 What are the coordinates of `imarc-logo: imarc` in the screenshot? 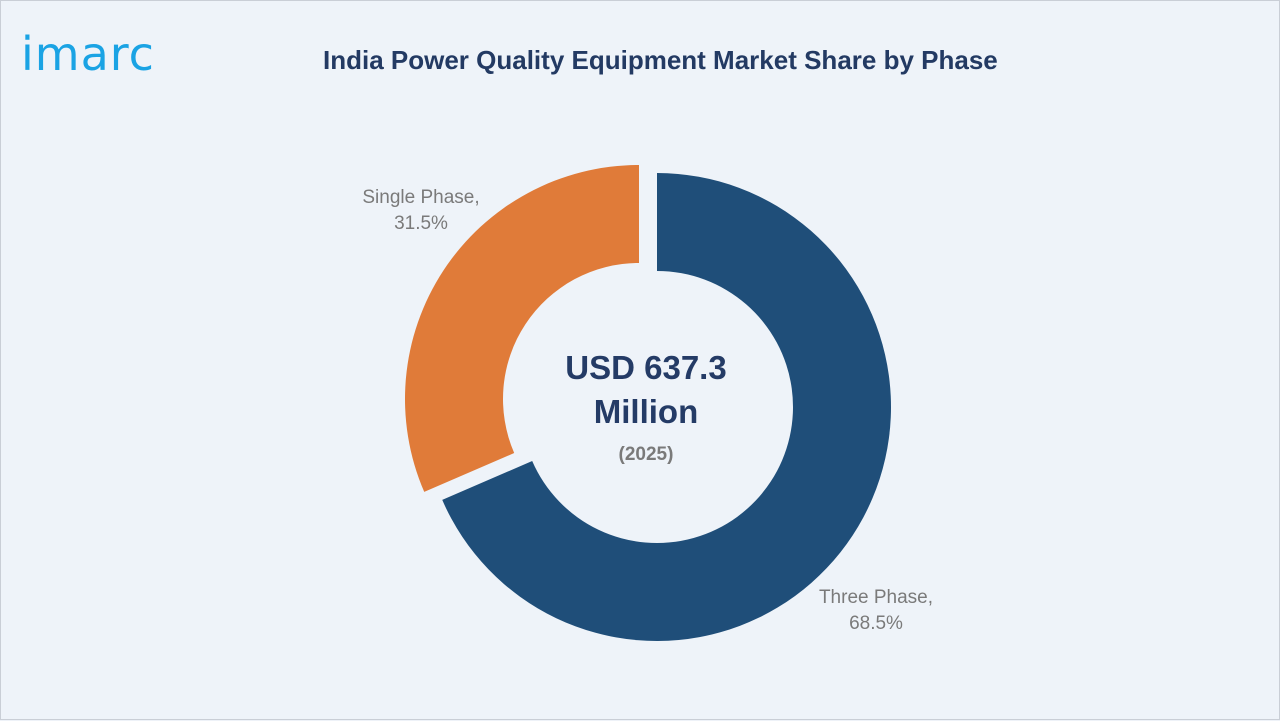 It's located at (88, 54).